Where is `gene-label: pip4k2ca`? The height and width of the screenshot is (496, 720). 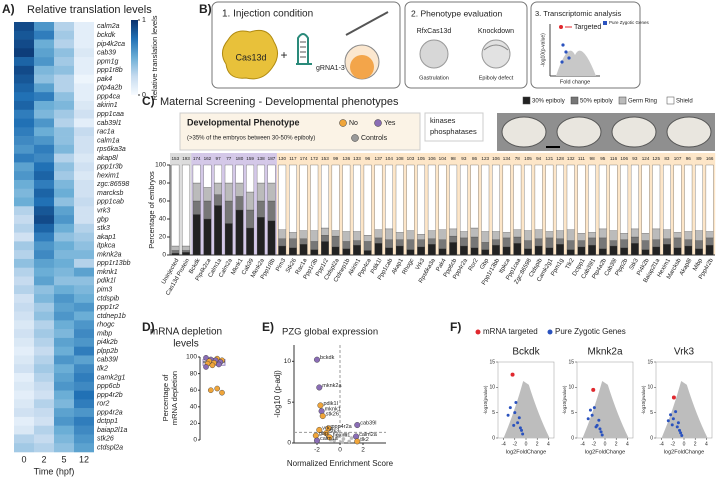
gene-label: pip4k2ca is located at coordinates (110, 44).